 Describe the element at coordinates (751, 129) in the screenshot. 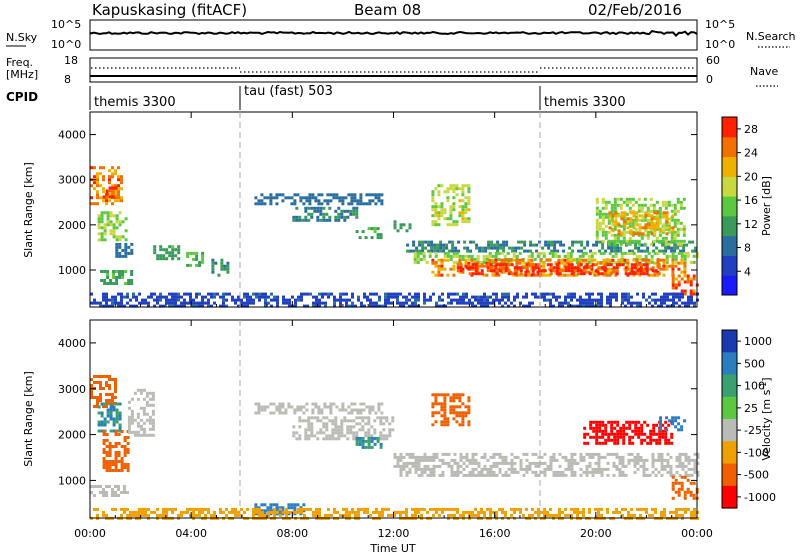

I see `colorbar-tick-label: 28` at that location.